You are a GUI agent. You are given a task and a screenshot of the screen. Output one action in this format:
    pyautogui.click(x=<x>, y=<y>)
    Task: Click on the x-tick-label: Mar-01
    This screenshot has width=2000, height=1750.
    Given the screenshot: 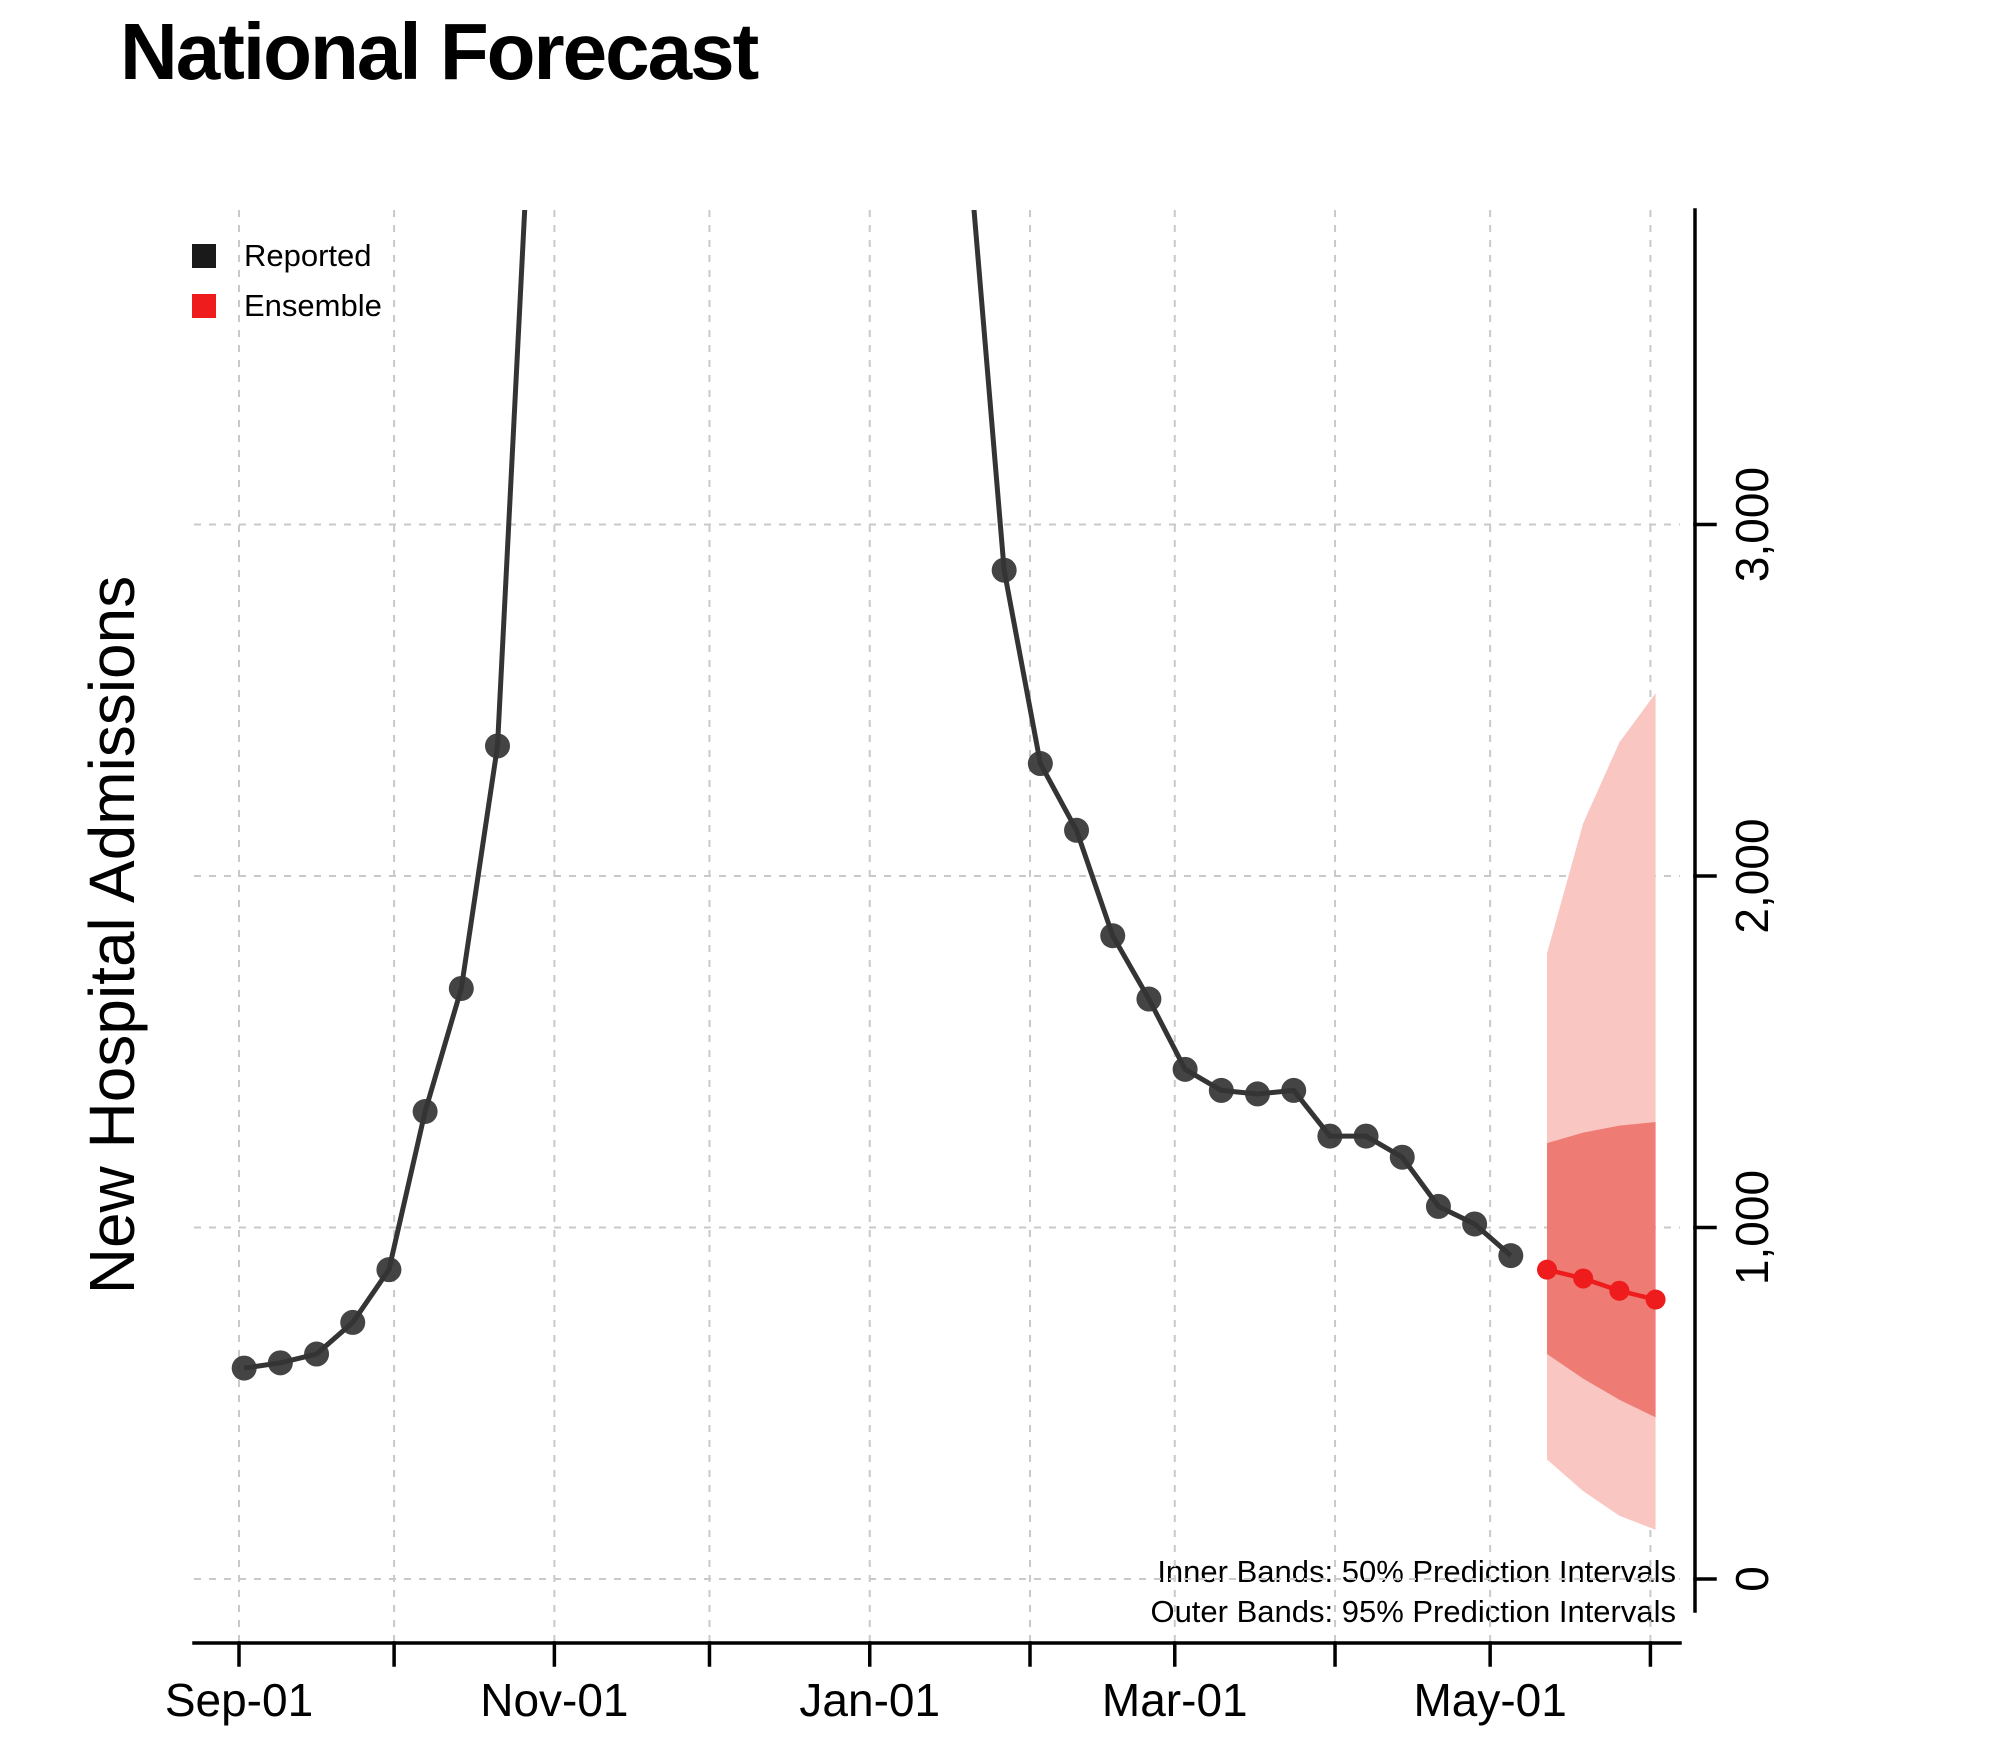 What is the action you would take?
    pyautogui.click(x=1175, y=1700)
    